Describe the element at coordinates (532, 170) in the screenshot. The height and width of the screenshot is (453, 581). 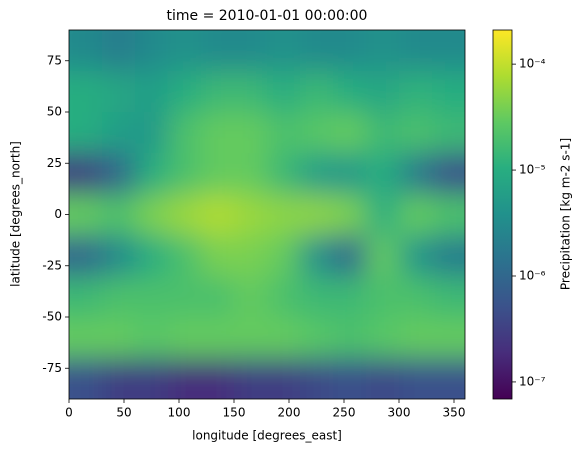
I see `colorbar-tick-label: 10⁻⁵` at that location.